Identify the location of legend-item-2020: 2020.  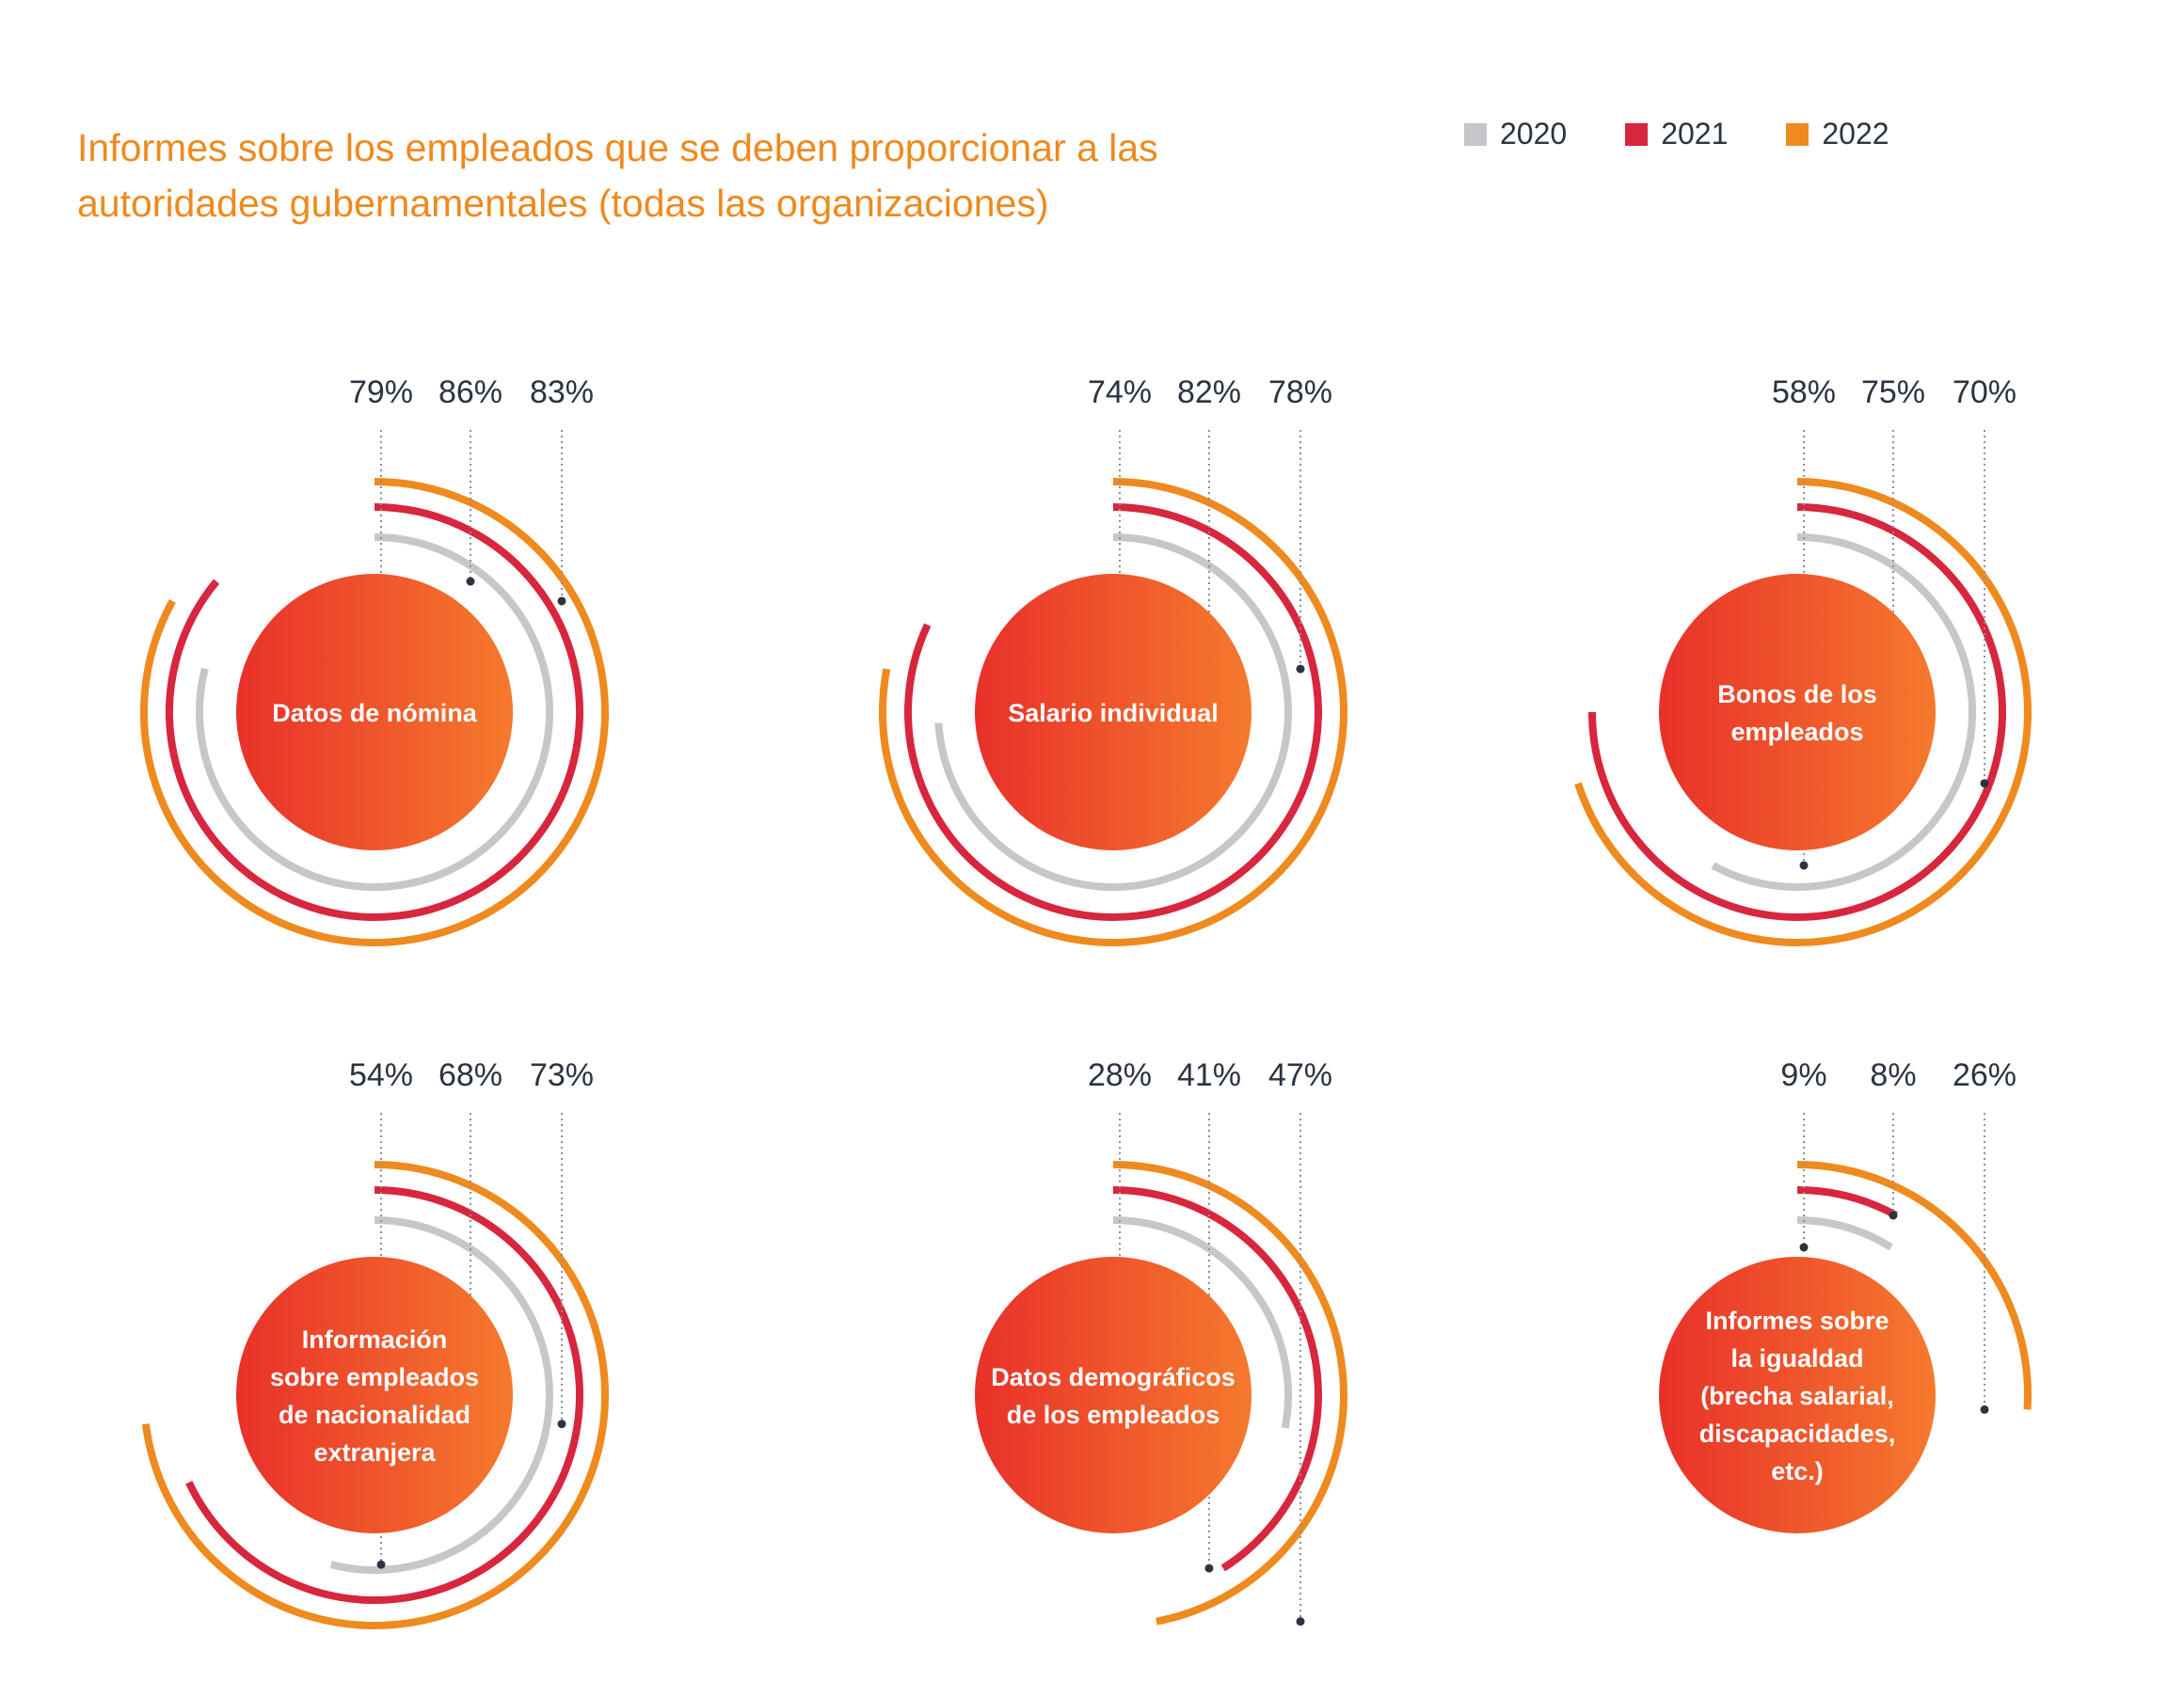
(1515, 134).